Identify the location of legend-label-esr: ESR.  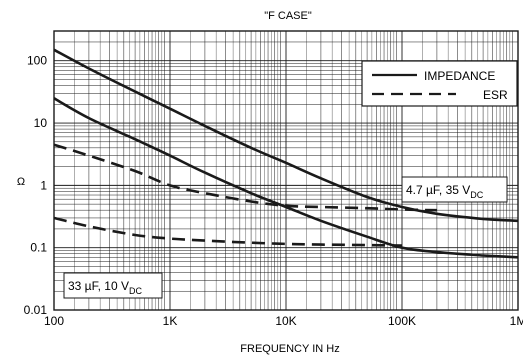
(495, 95).